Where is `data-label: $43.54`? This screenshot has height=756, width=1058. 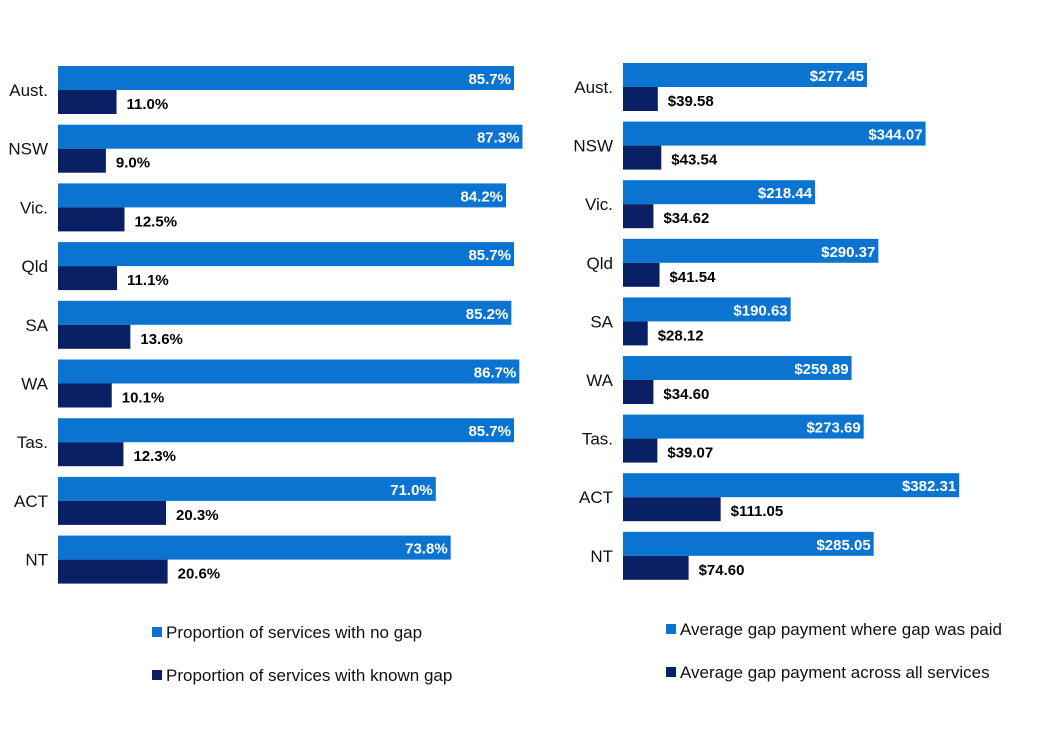
data-label: $43.54 is located at coordinates (694, 160).